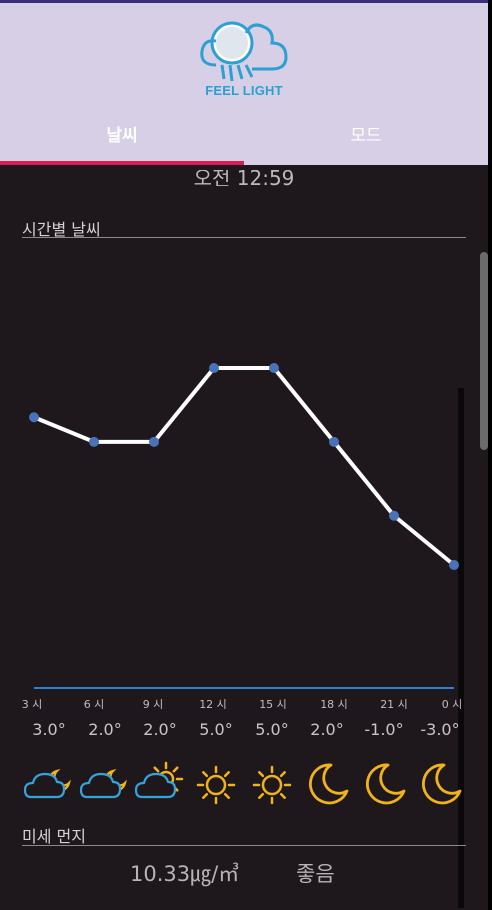 Image resolution: width=492 pixels, height=910 pixels. What do you see at coordinates (394, 704) in the screenshot?
I see `hour-tick-label: 21 시` at bounding box center [394, 704].